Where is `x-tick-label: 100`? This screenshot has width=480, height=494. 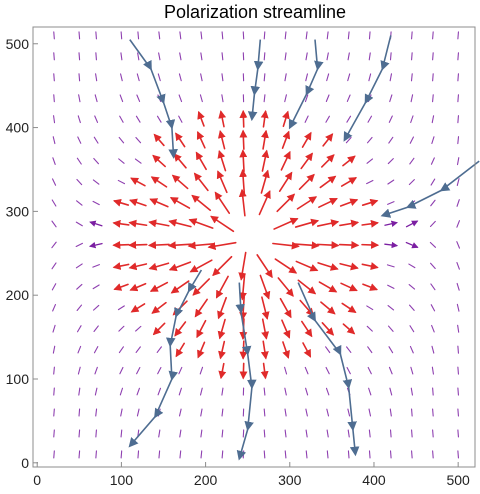 x-tick-label: 100 is located at coordinates (122, 480).